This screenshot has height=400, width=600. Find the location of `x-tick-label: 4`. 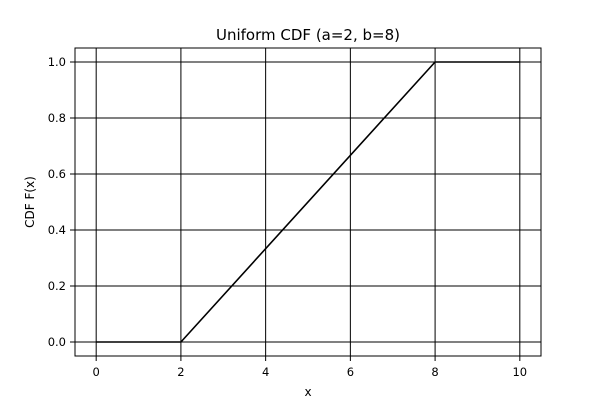

x-tick-label: 4 is located at coordinates (265, 372).